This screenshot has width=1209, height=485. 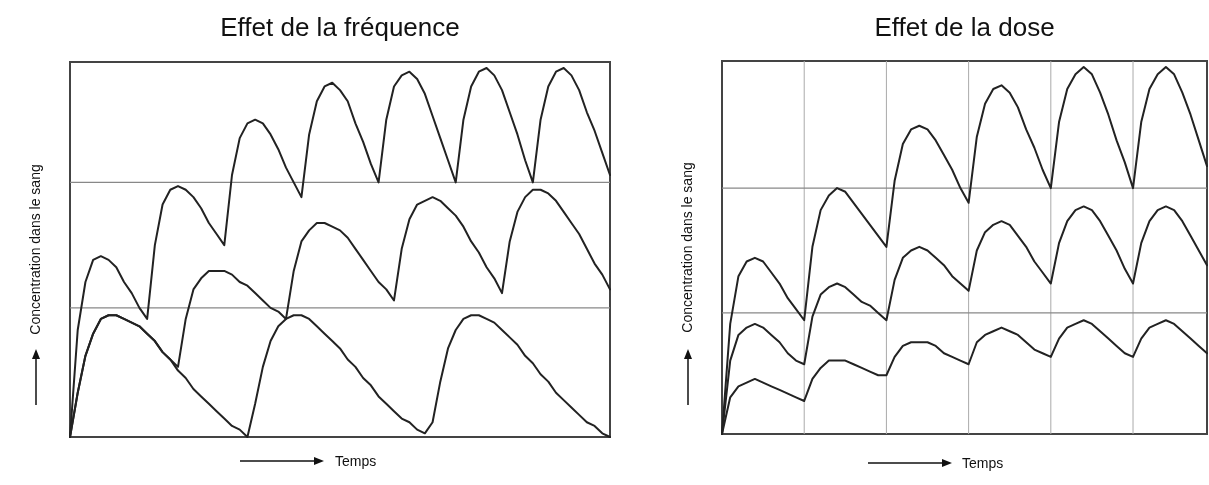 What do you see at coordinates (340, 27) in the screenshot?
I see `chart-title: Effet de la fréquence` at bounding box center [340, 27].